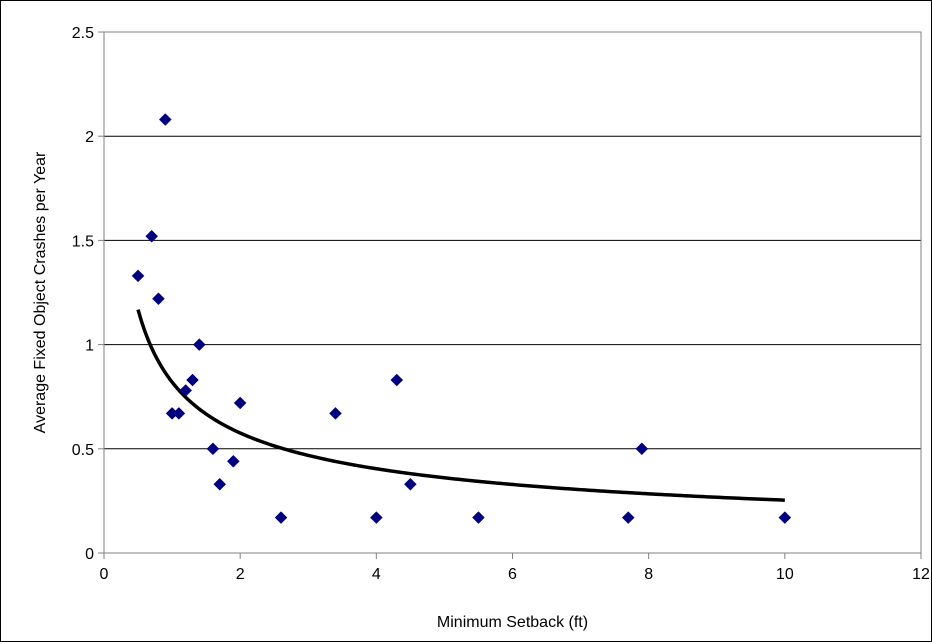  What do you see at coordinates (89, 137) in the screenshot?
I see `y-tick-label-4: 2` at bounding box center [89, 137].